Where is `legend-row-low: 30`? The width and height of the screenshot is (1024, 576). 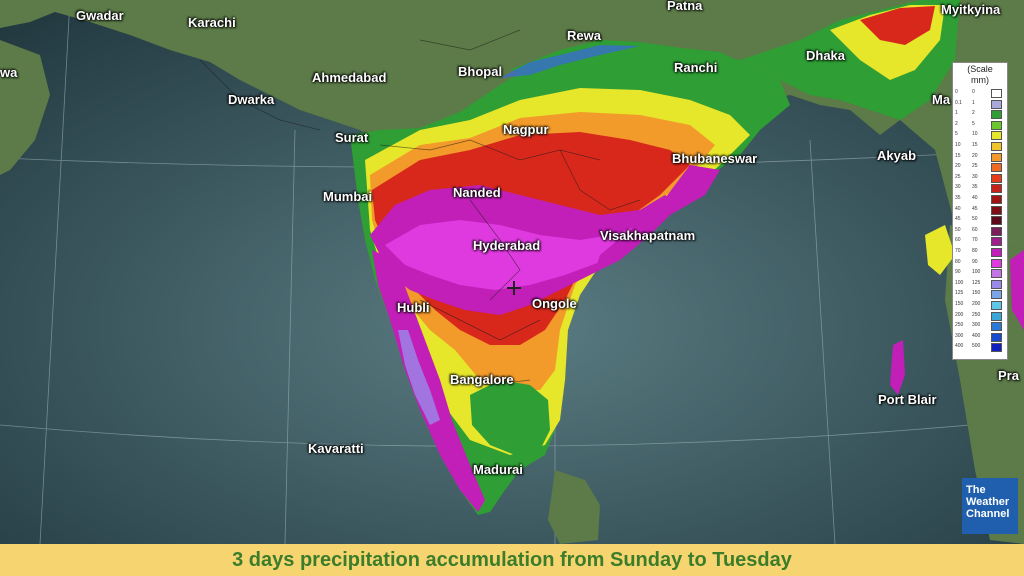 legend-row-low: 30 is located at coordinates (958, 187).